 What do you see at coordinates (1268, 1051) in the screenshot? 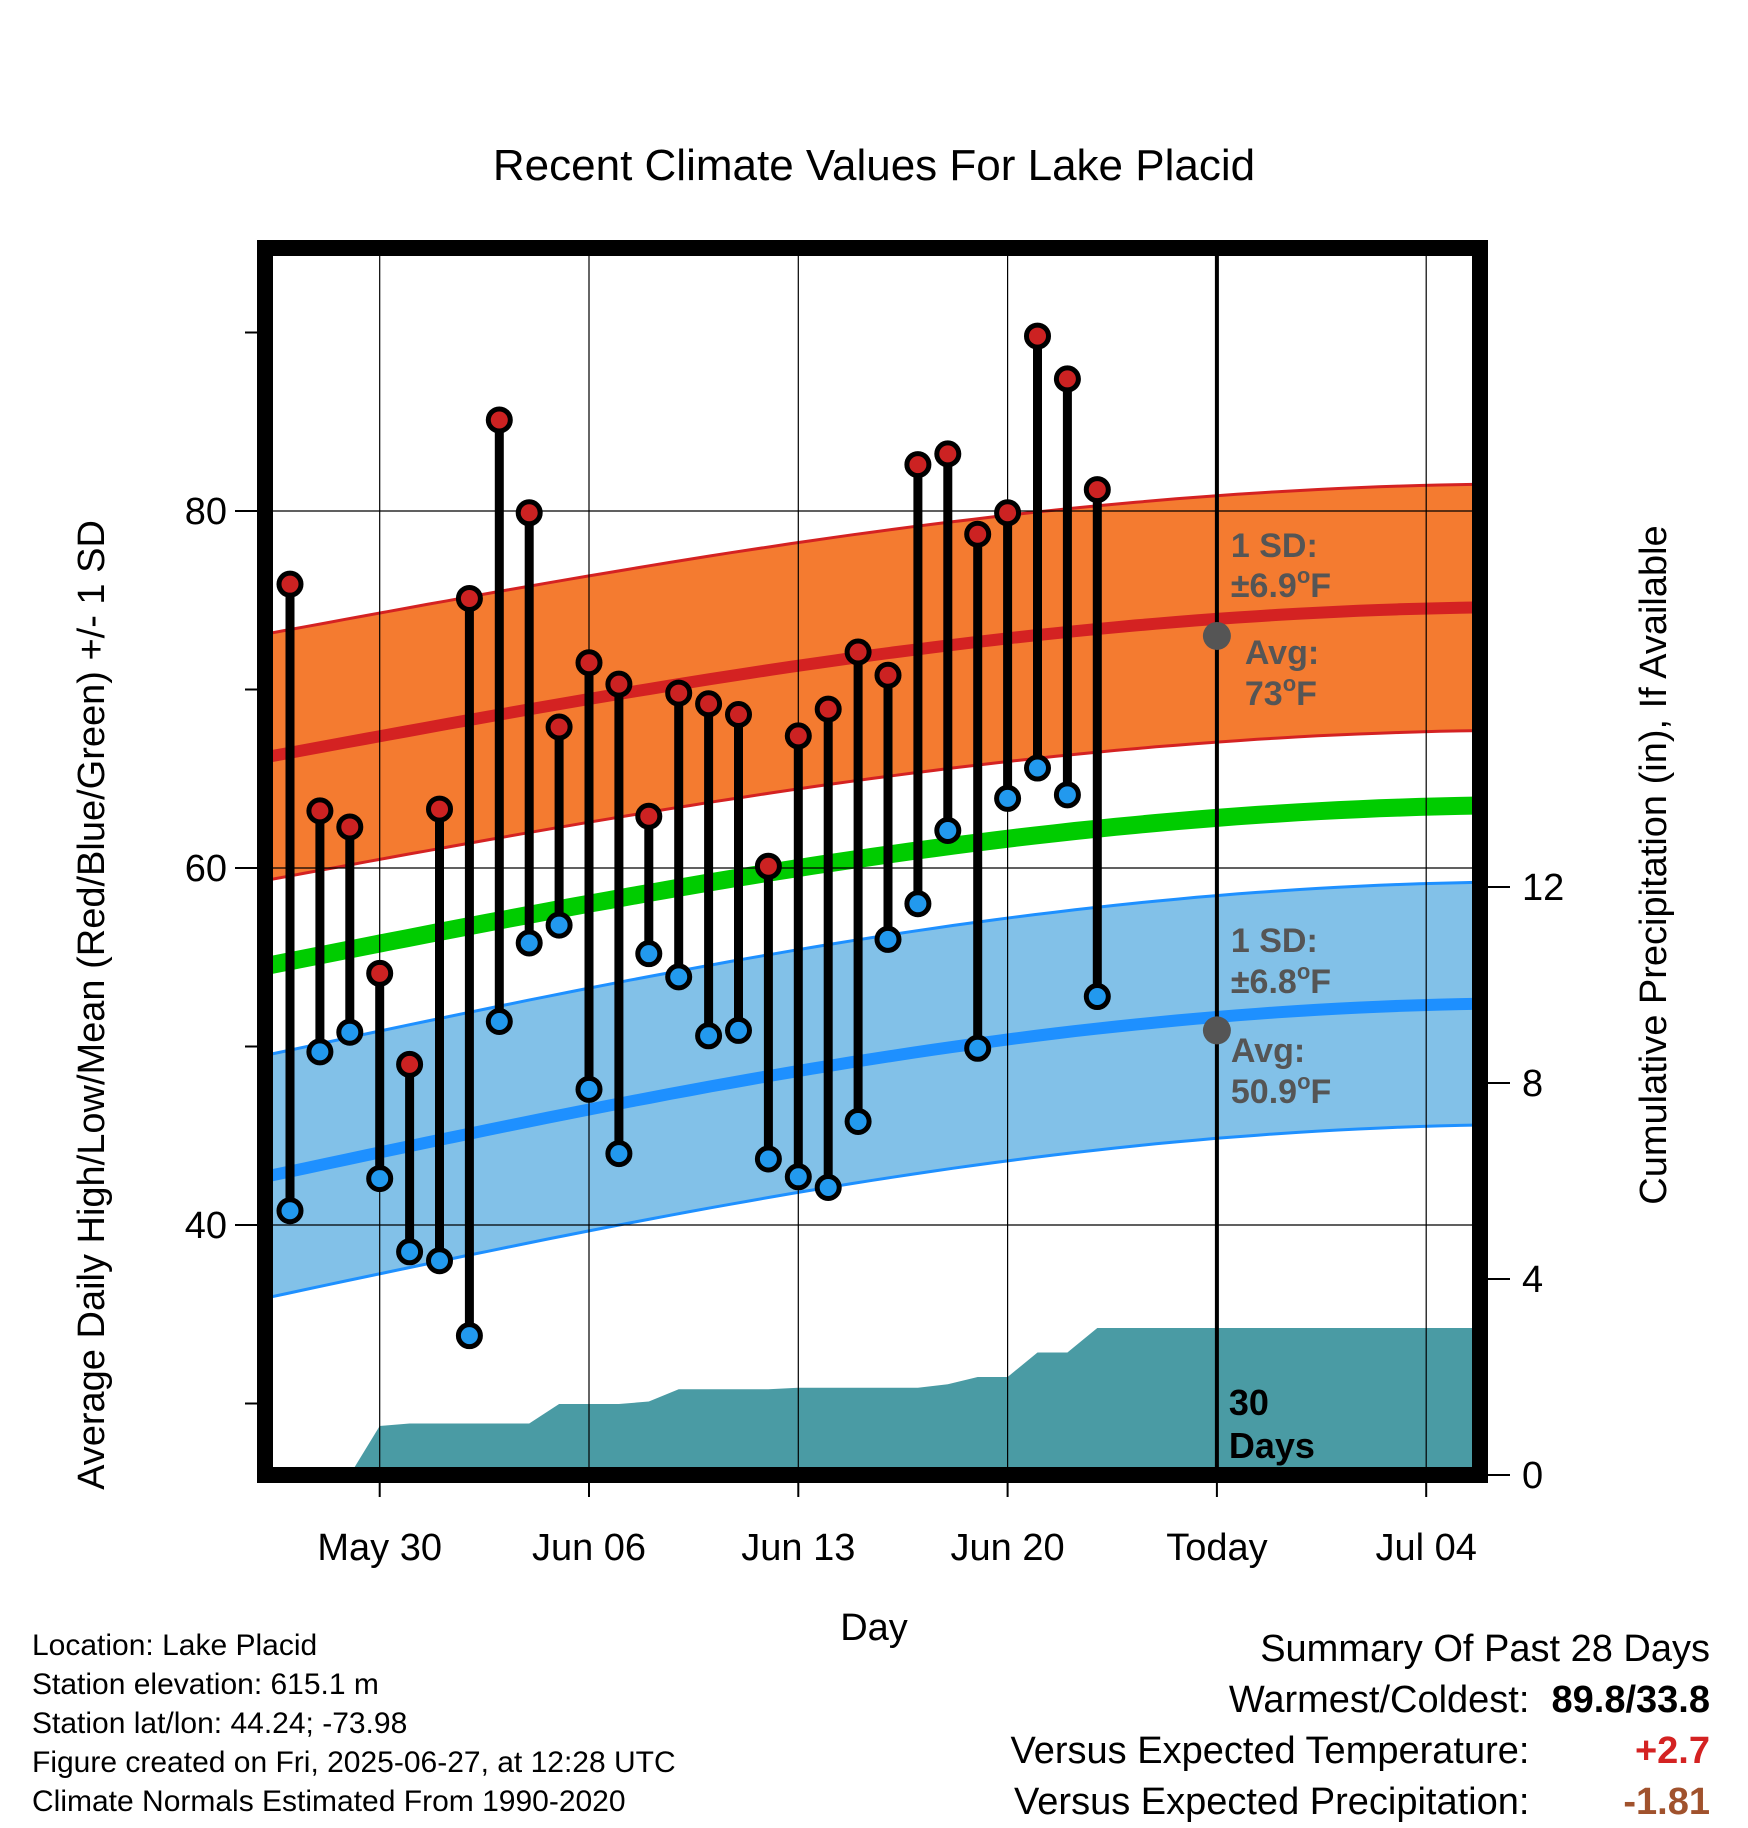
I see `low-avg-label: Avg:` at bounding box center [1268, 1051].